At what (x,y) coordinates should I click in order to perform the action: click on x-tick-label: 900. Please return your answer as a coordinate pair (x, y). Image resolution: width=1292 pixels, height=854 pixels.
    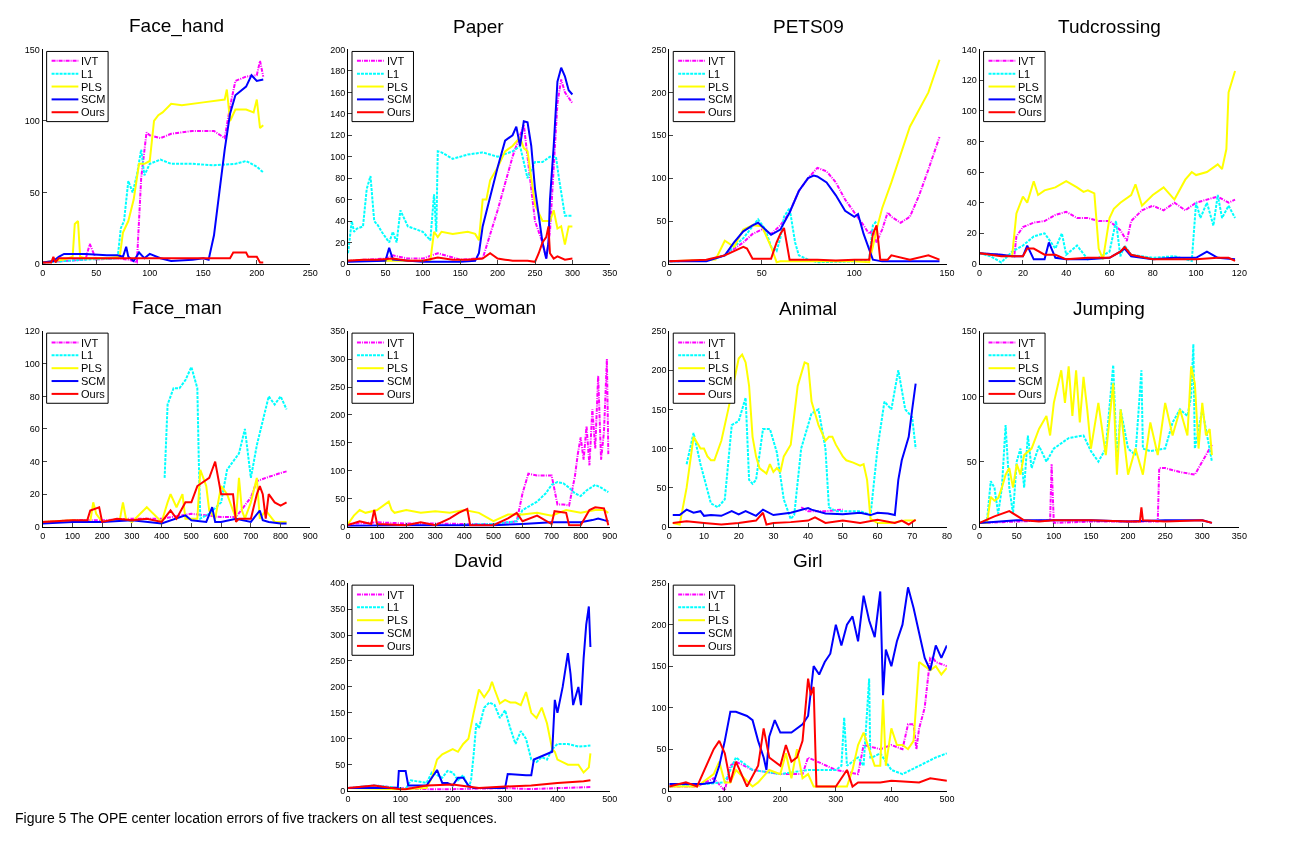
    Looking at the image, I should click on (310, 535).